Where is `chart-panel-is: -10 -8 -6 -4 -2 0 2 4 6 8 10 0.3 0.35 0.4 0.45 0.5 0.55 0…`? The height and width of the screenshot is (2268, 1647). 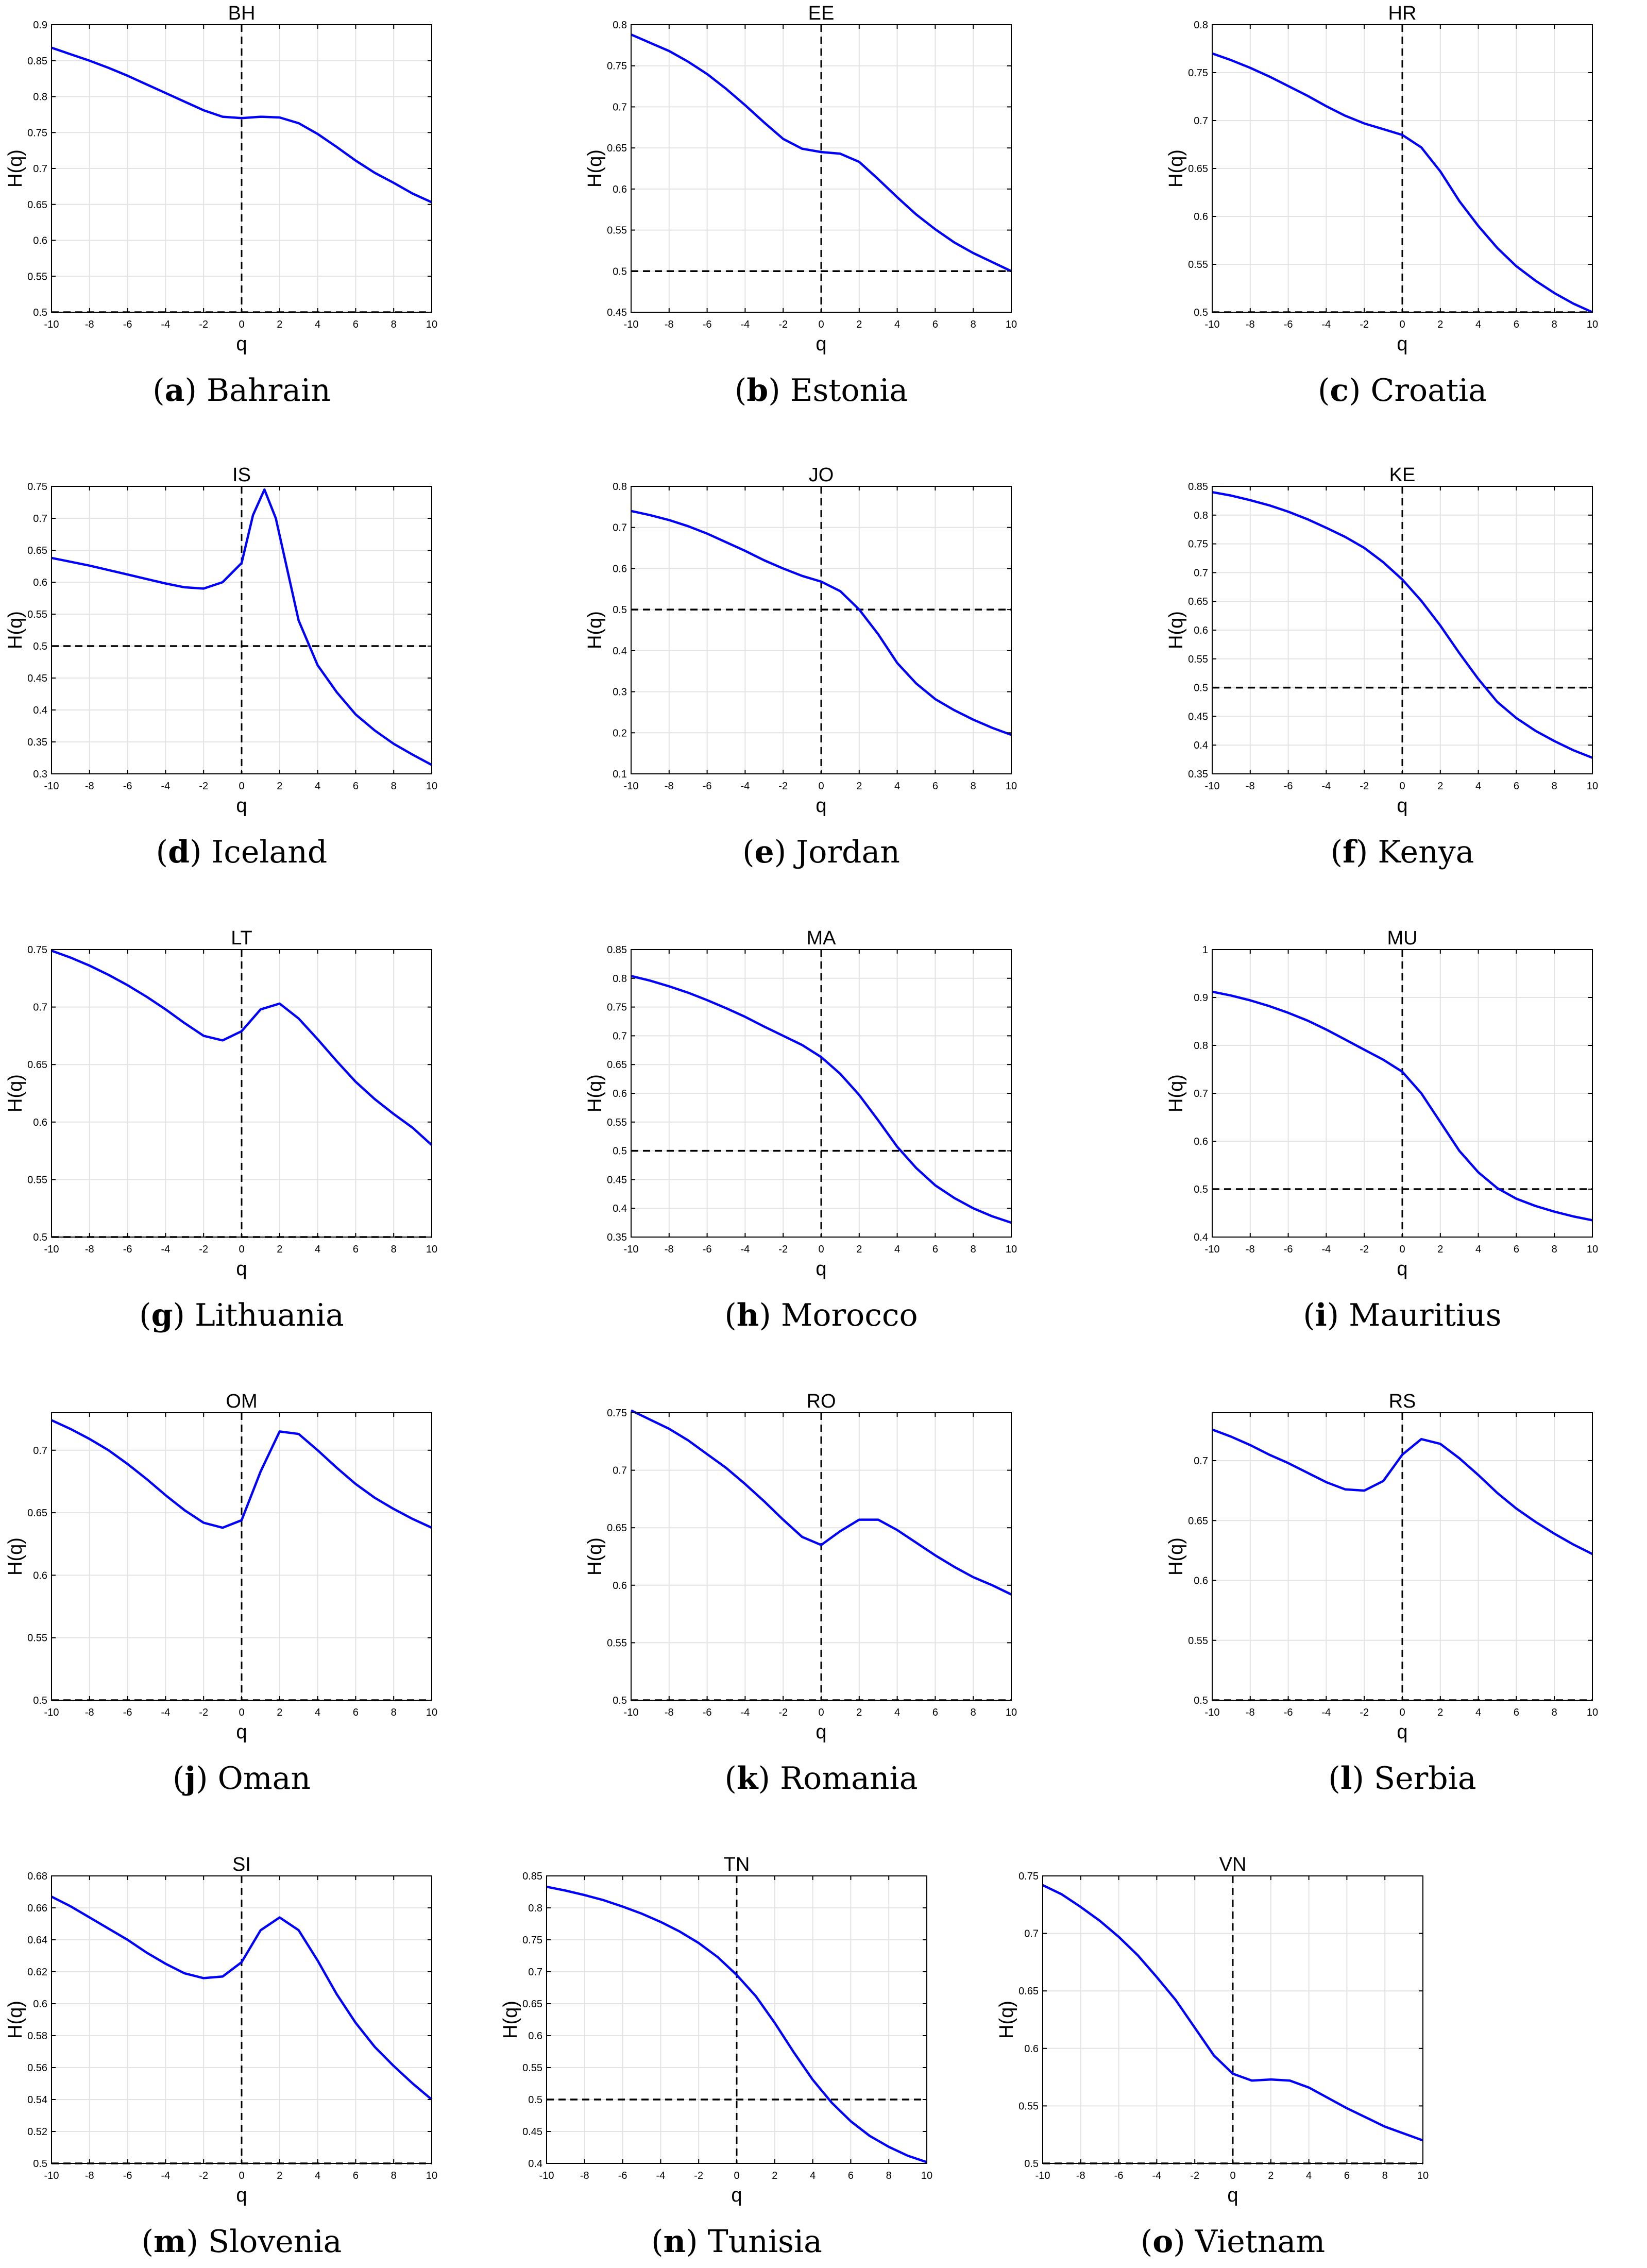 chart-panel-is: -10 -8 -6 -4 -2 0 2 4 6 8 10 0.3 0.35 0.4 0.45 0.5 0.55 0… is located at coordinates (221, 667).